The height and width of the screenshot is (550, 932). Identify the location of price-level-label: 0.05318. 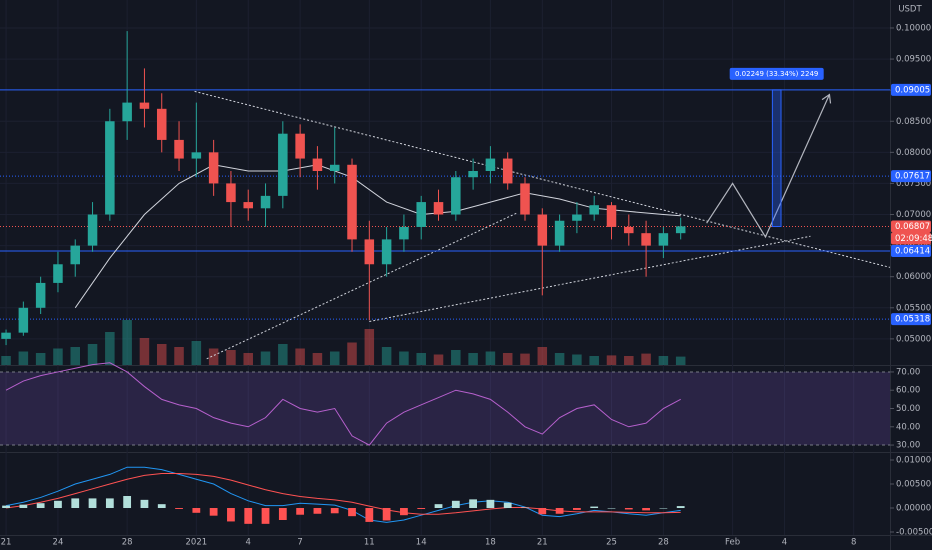
(912, 320).